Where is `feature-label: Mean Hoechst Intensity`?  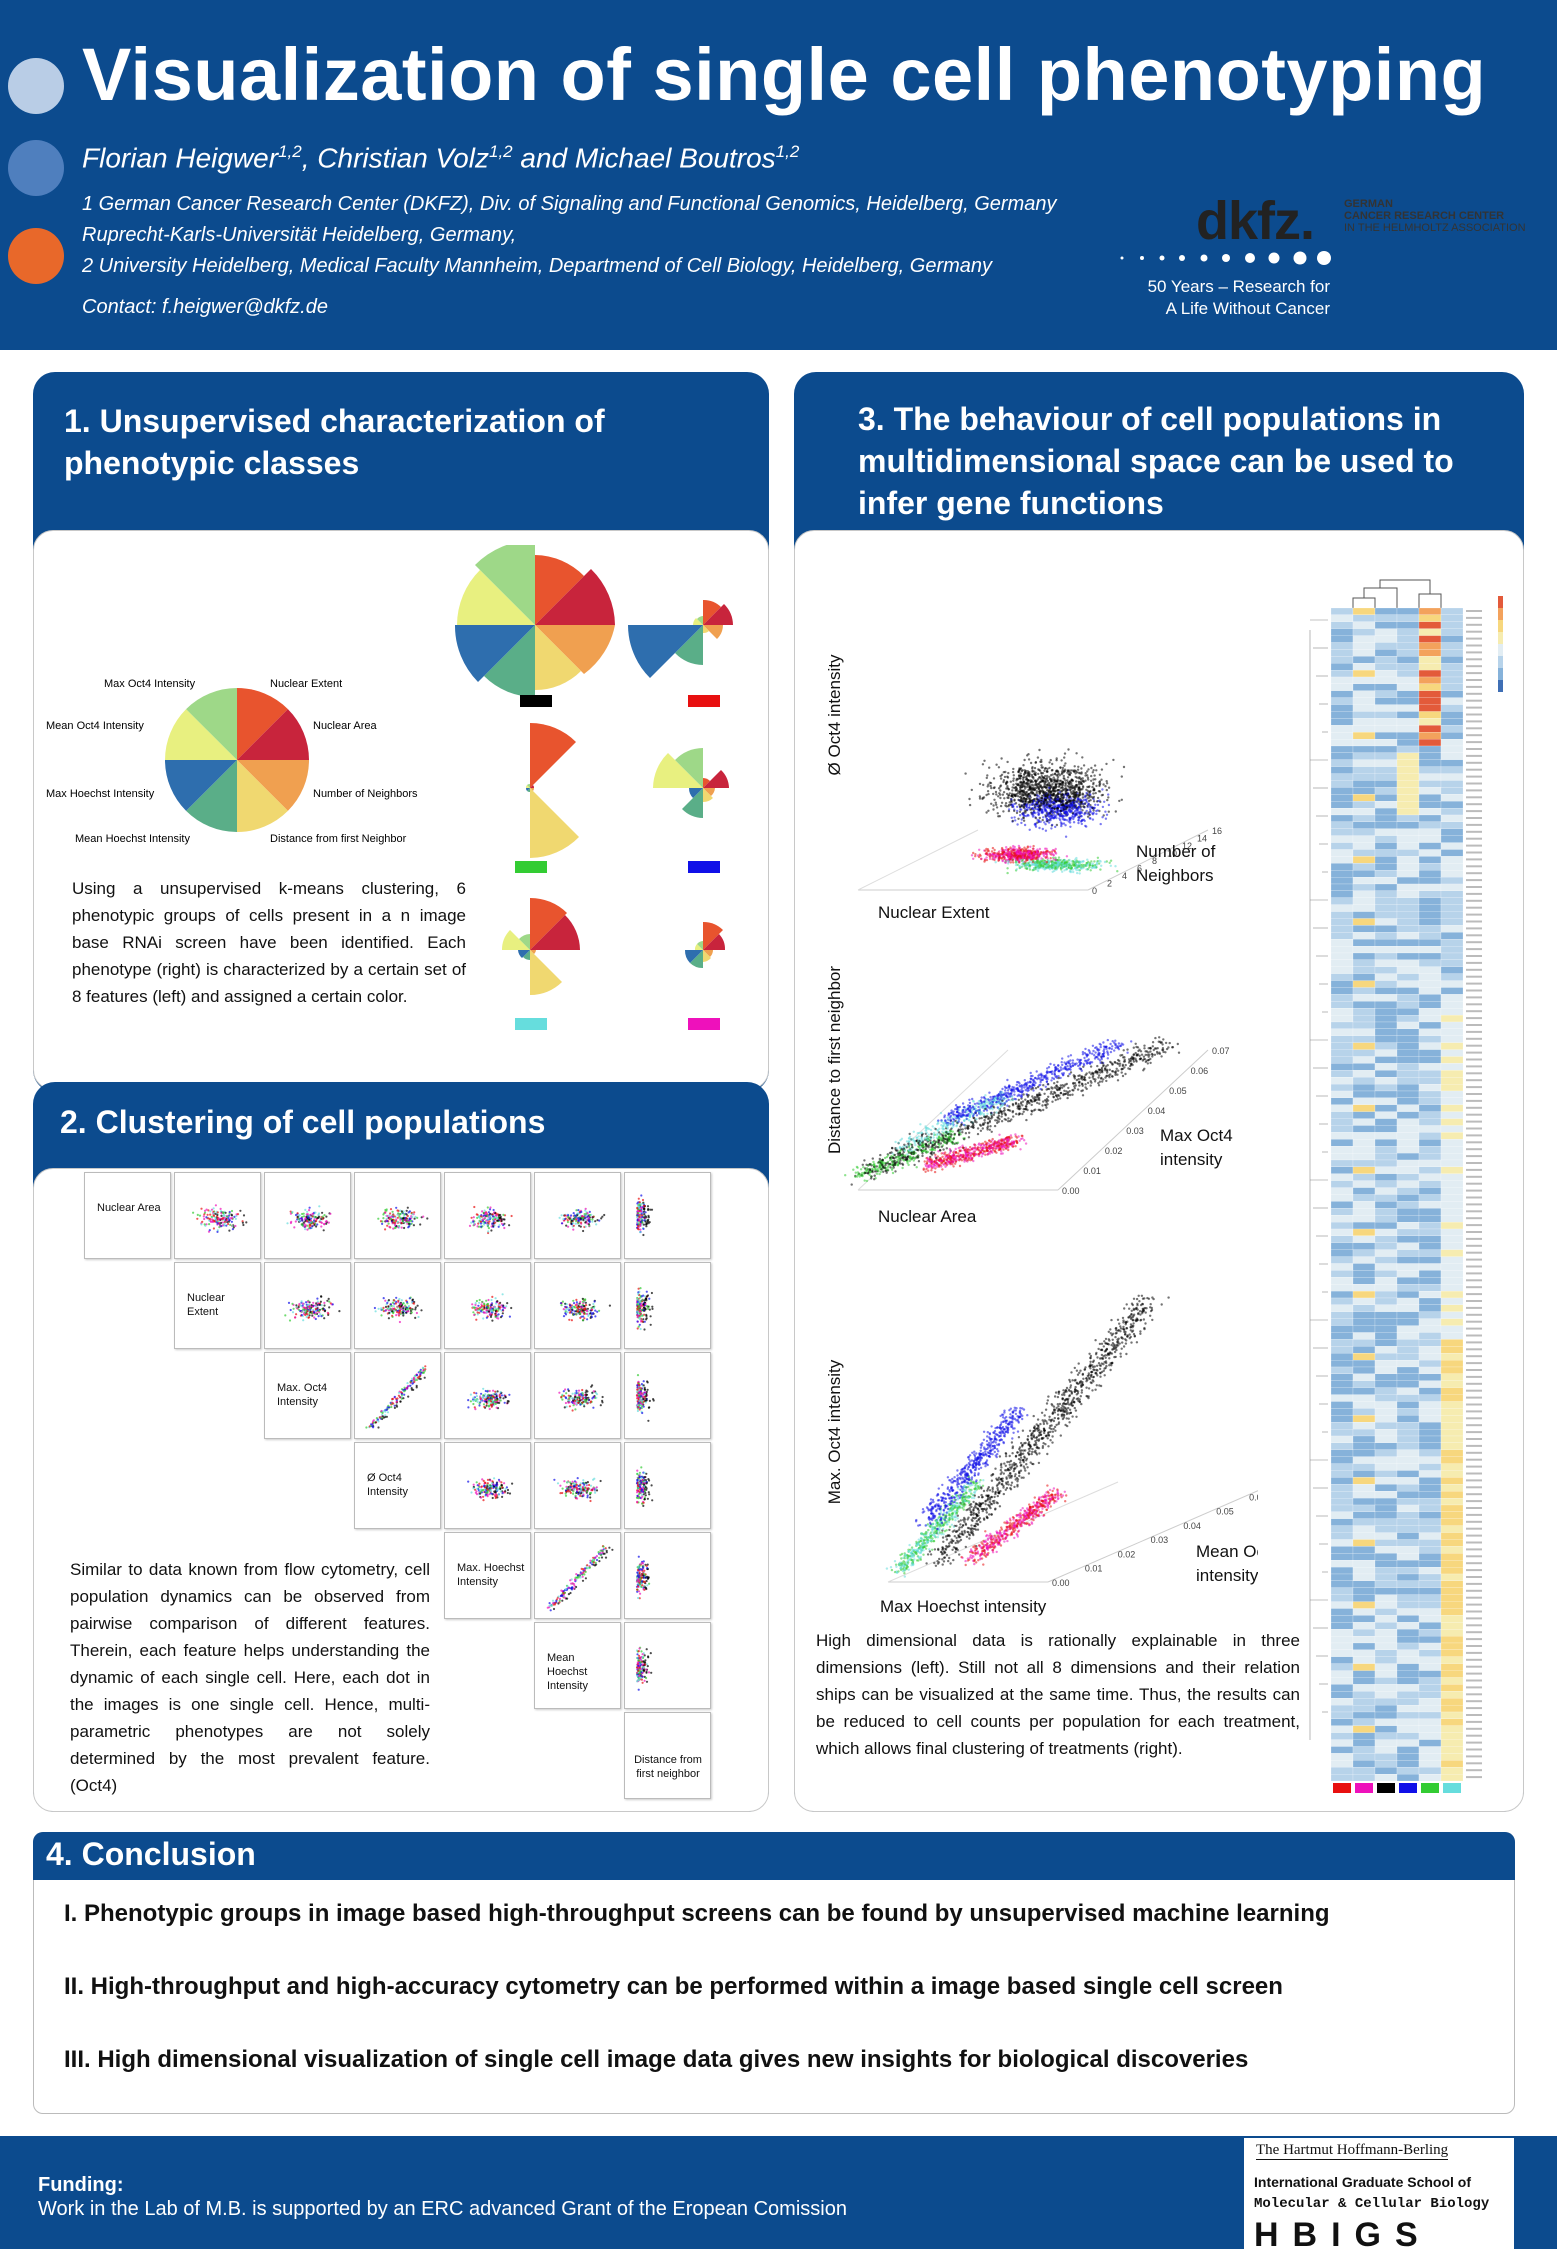 feature-label: Mean Hoechst Intensity is located at coordinates (132, 839).